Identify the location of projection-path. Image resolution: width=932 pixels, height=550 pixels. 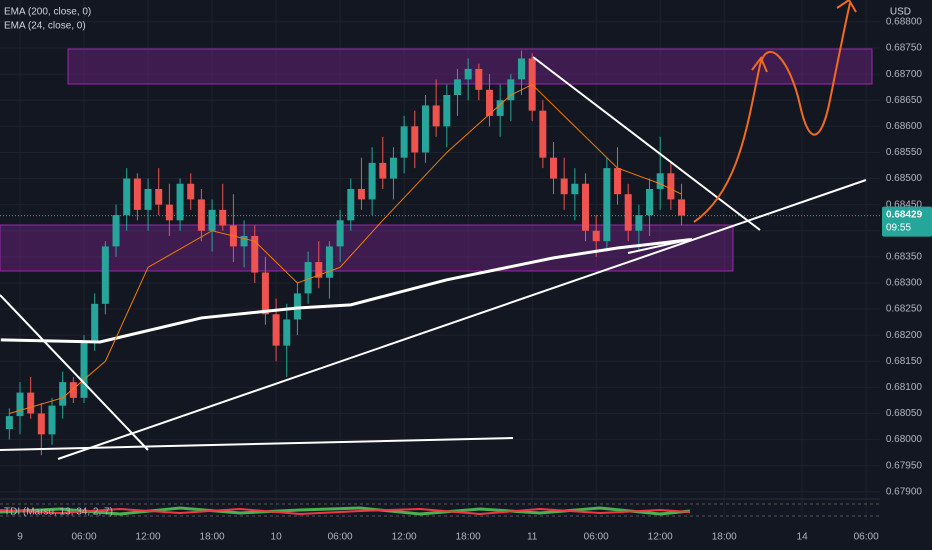
(772, 112).